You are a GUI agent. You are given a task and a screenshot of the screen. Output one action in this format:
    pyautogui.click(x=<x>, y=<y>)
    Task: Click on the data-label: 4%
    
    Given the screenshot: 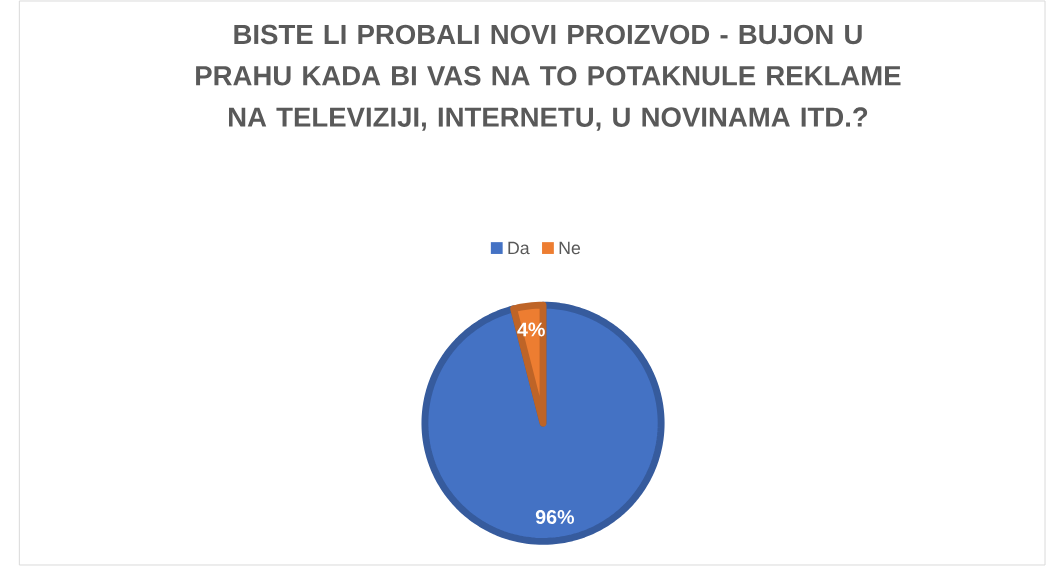 What is the action you would take?
    pyautogui.click(x=531, y=329)
    